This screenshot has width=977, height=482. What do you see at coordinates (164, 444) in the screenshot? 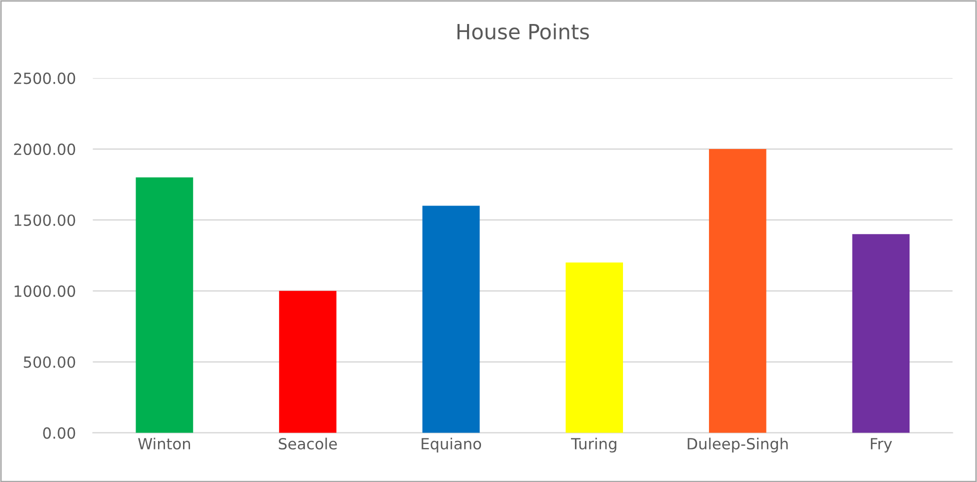
I see `x-tick-label: Winton` at bounding box center [164, 444].